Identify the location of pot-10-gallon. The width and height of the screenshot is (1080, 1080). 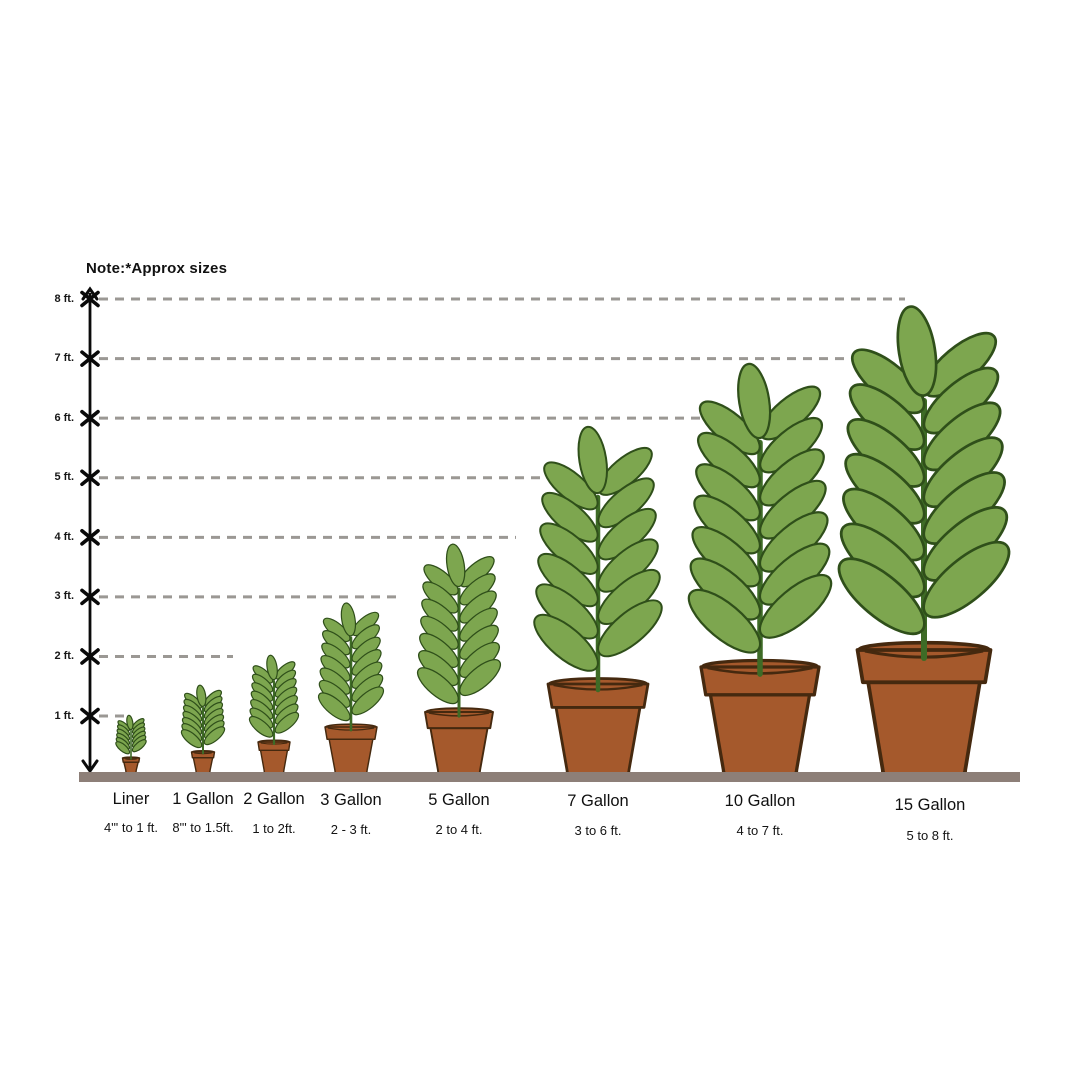
(760, 717).